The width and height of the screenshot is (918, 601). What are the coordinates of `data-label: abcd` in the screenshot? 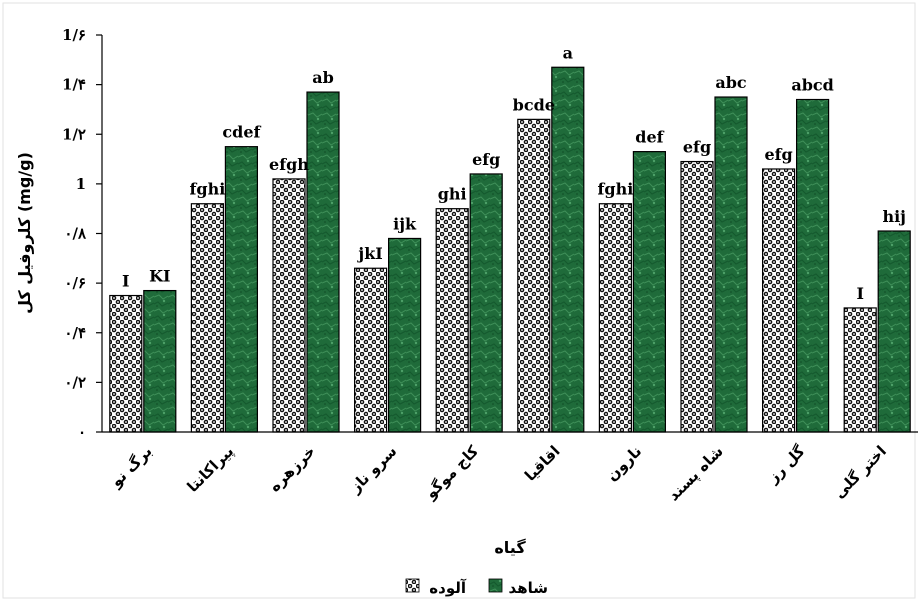 It's located at (812, 85).